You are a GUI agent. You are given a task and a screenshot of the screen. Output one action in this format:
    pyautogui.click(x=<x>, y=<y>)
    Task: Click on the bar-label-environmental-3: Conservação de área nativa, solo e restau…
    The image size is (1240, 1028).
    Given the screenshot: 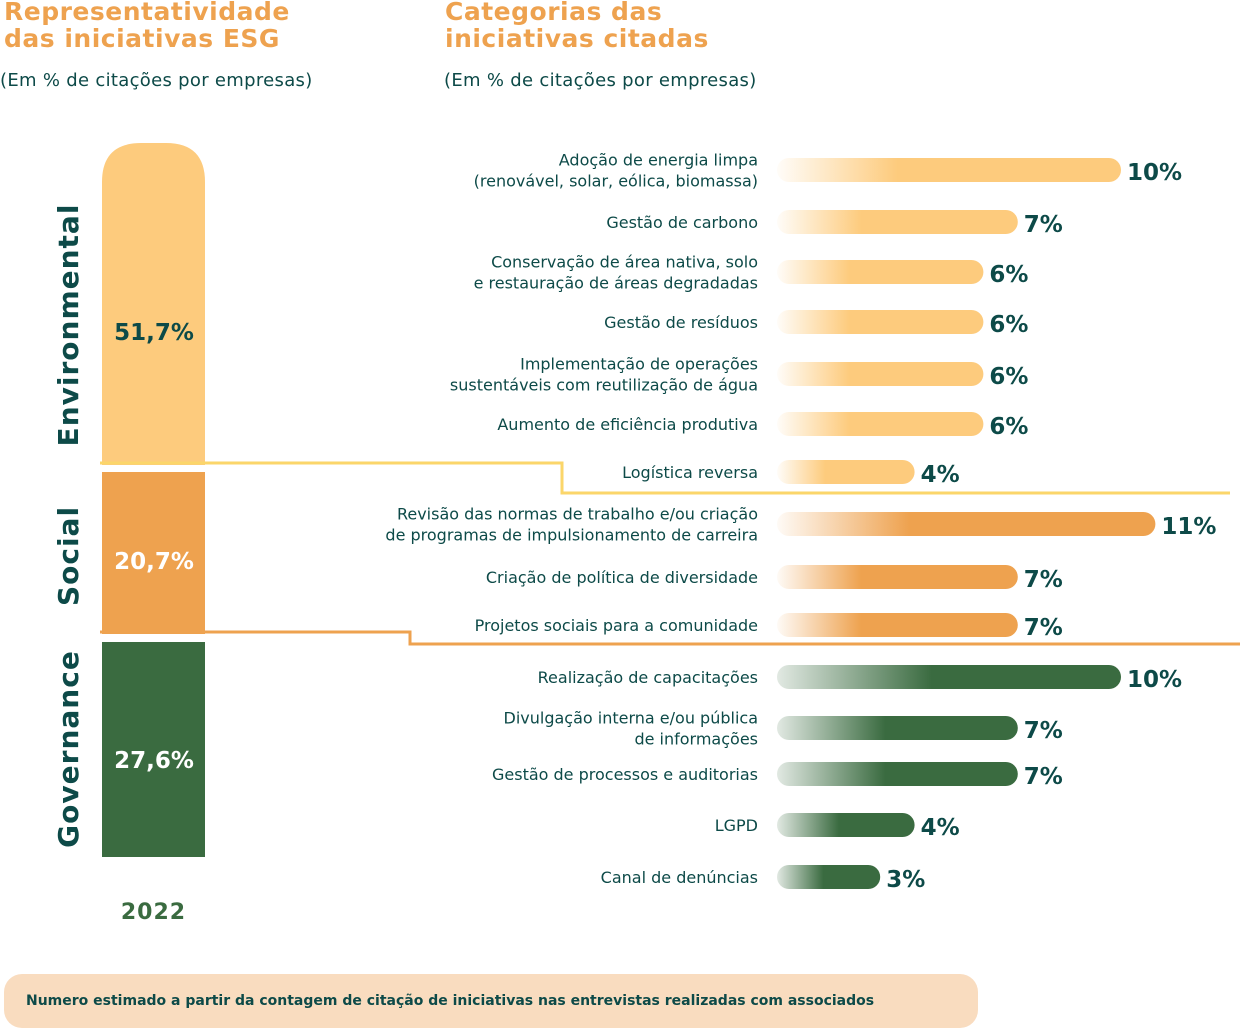 What is the action you would take?
    pyautogui.click(x=616, y=273)
    